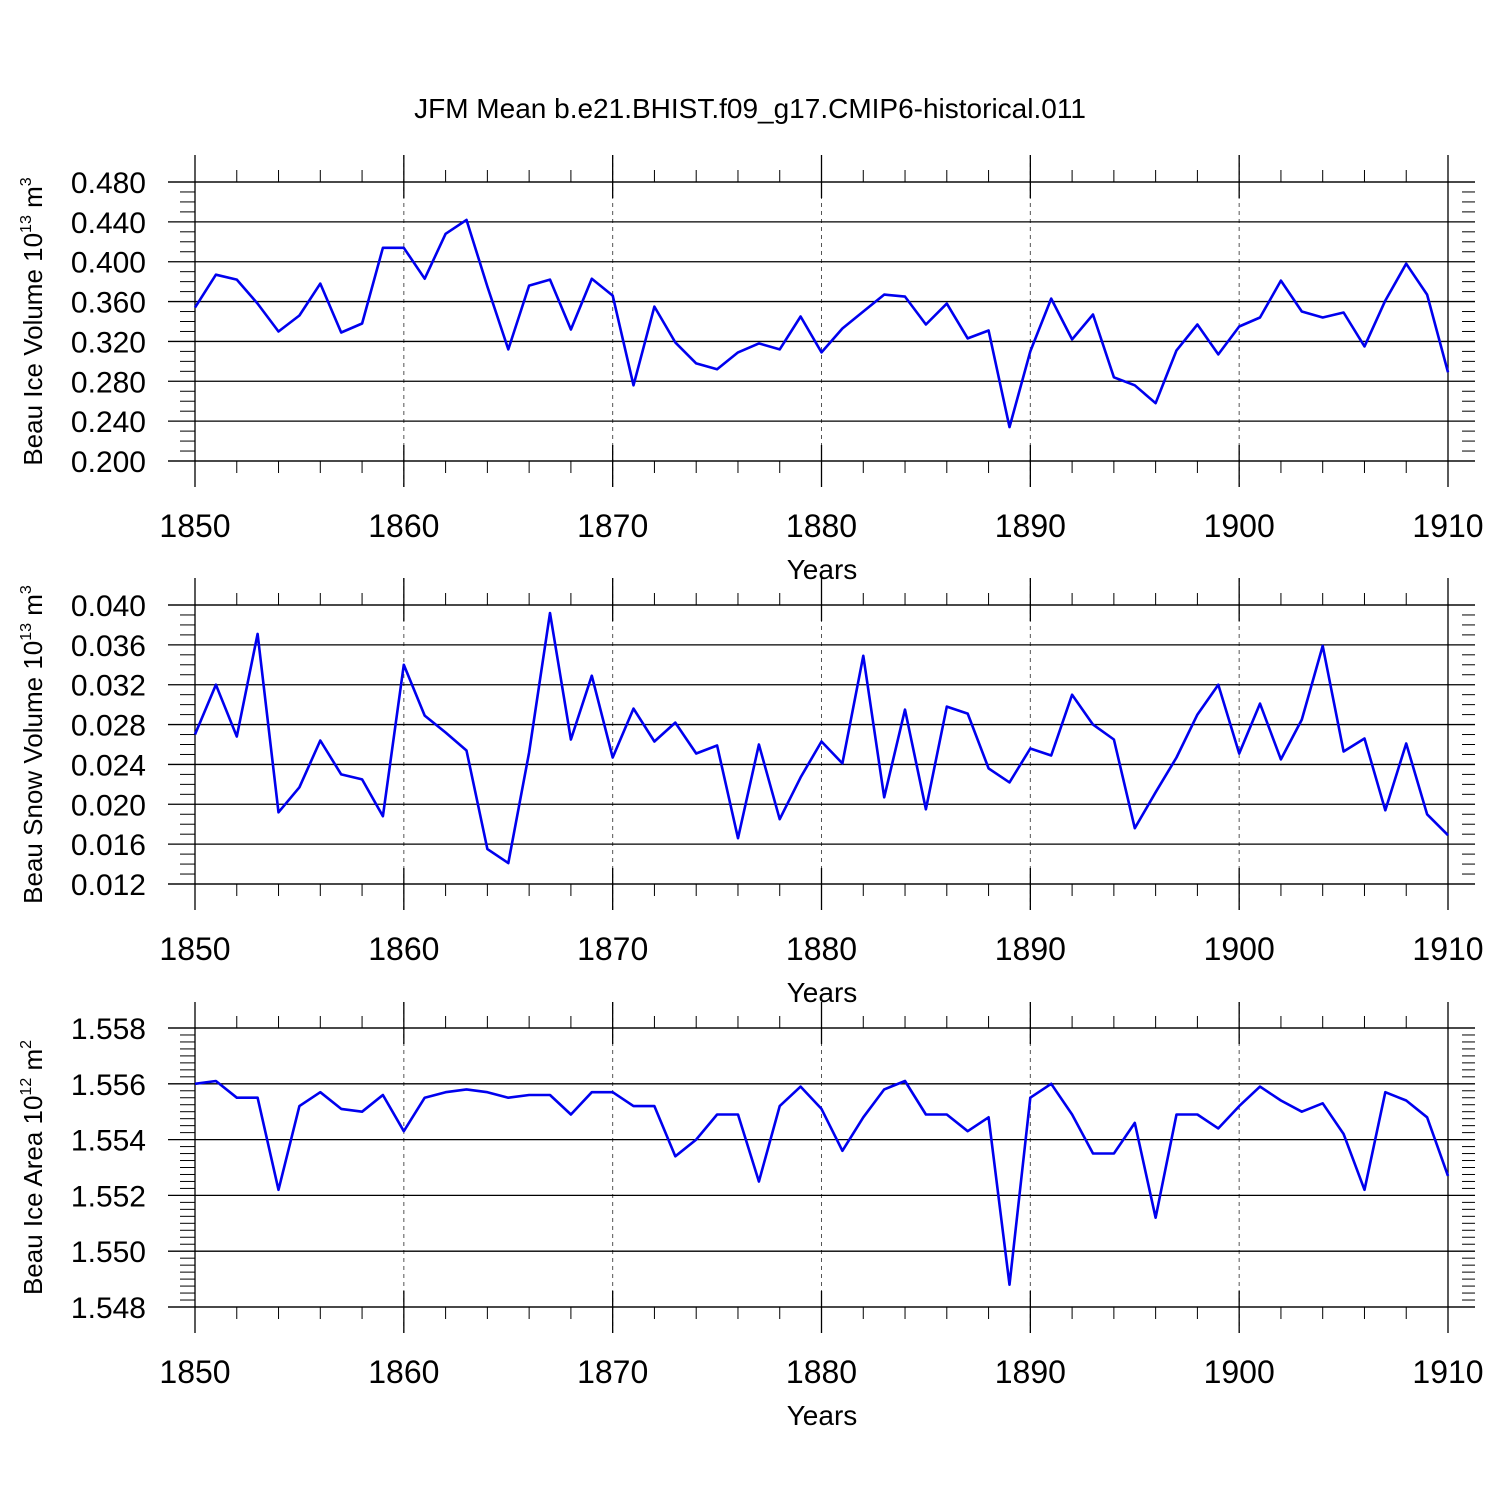 This screenshot has height=1505, width=1500. Describe the element at coordinates (108, 183) in the screenshot. I see `y-tick-label: 0.480` at that location.